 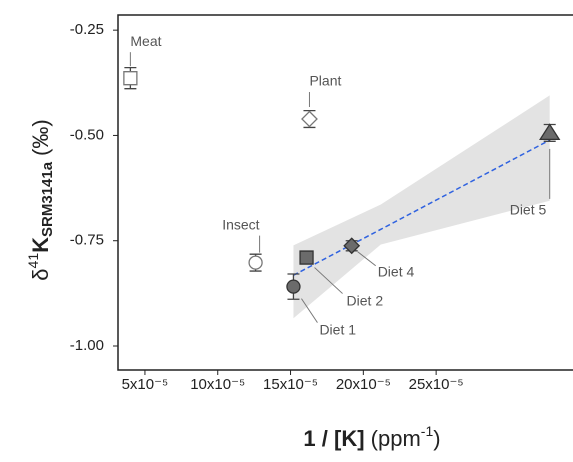 I want to click on x-label-sup: -1, so click(x=427, y=431).